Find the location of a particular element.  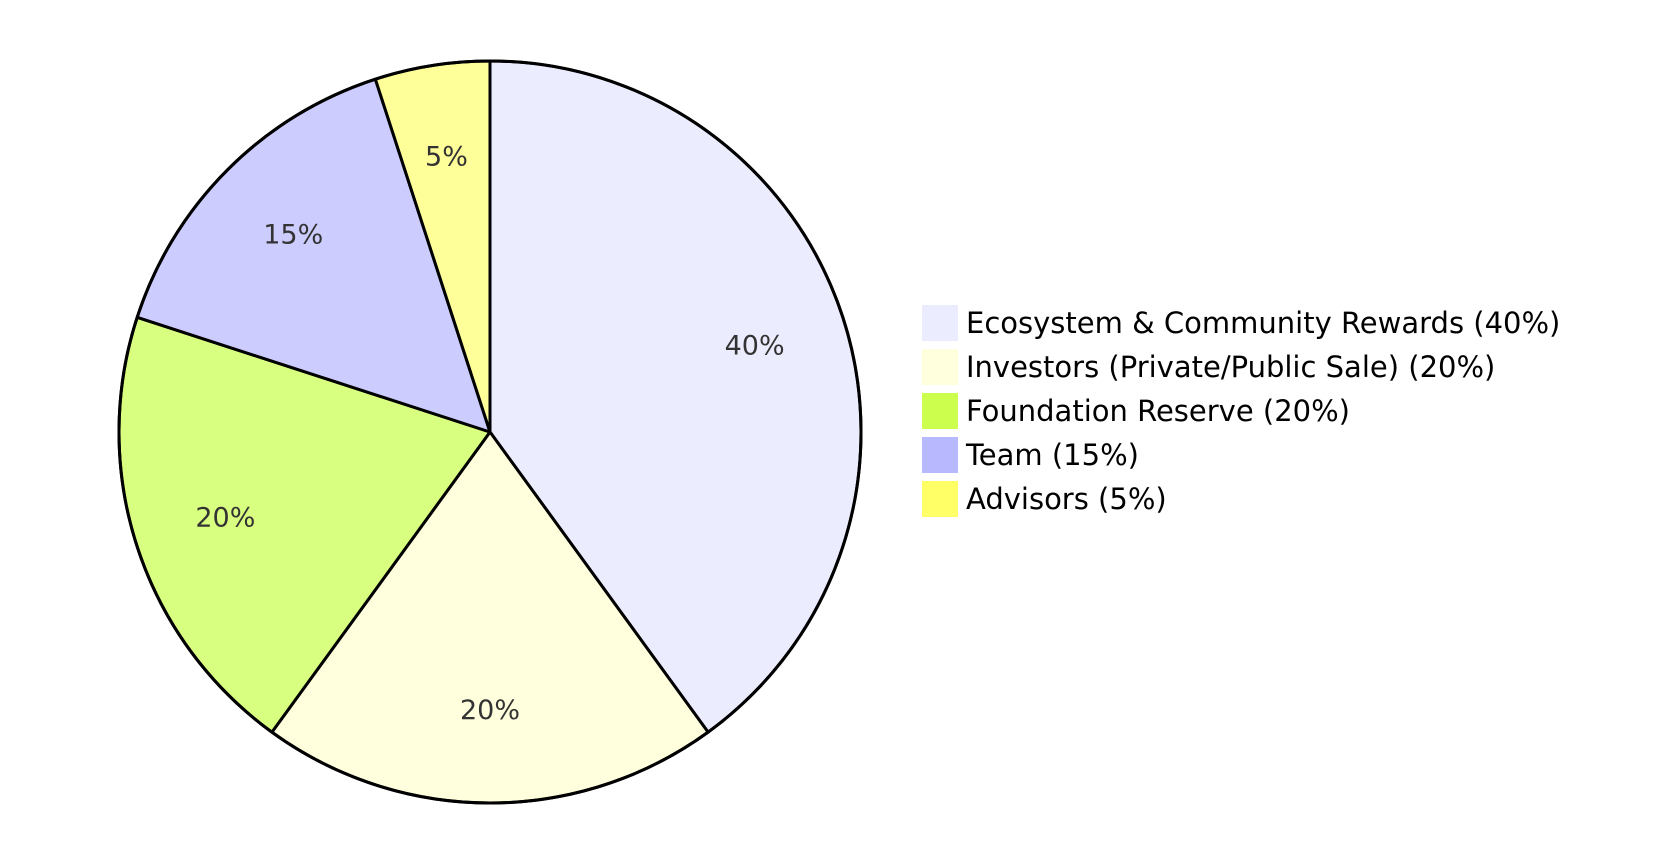

legend-item-4: Advisors (5%) is located at coordinates (1044, 499).